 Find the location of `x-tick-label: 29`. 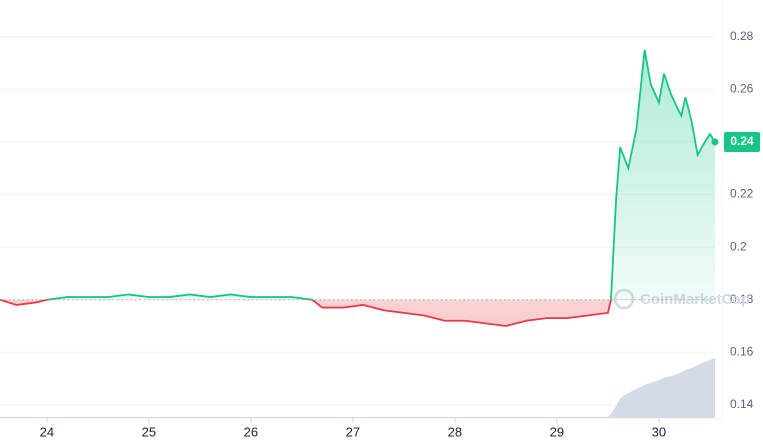

x-tick-label: 29 is located at coordinates (557, 431).